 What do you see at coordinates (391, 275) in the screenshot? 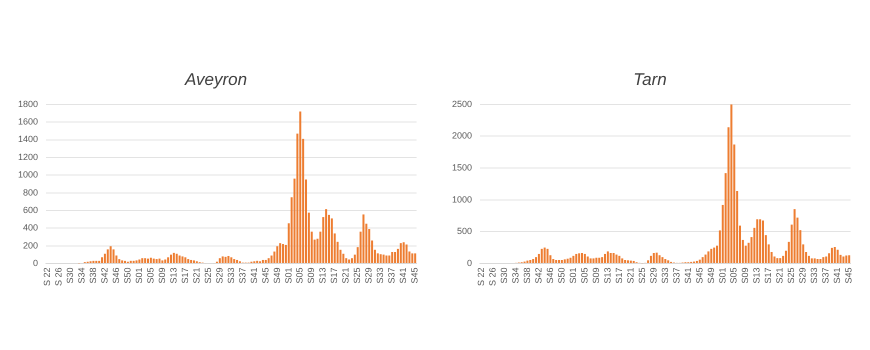
I see `x-tick-label: S37` at bounding box center [391, 275].